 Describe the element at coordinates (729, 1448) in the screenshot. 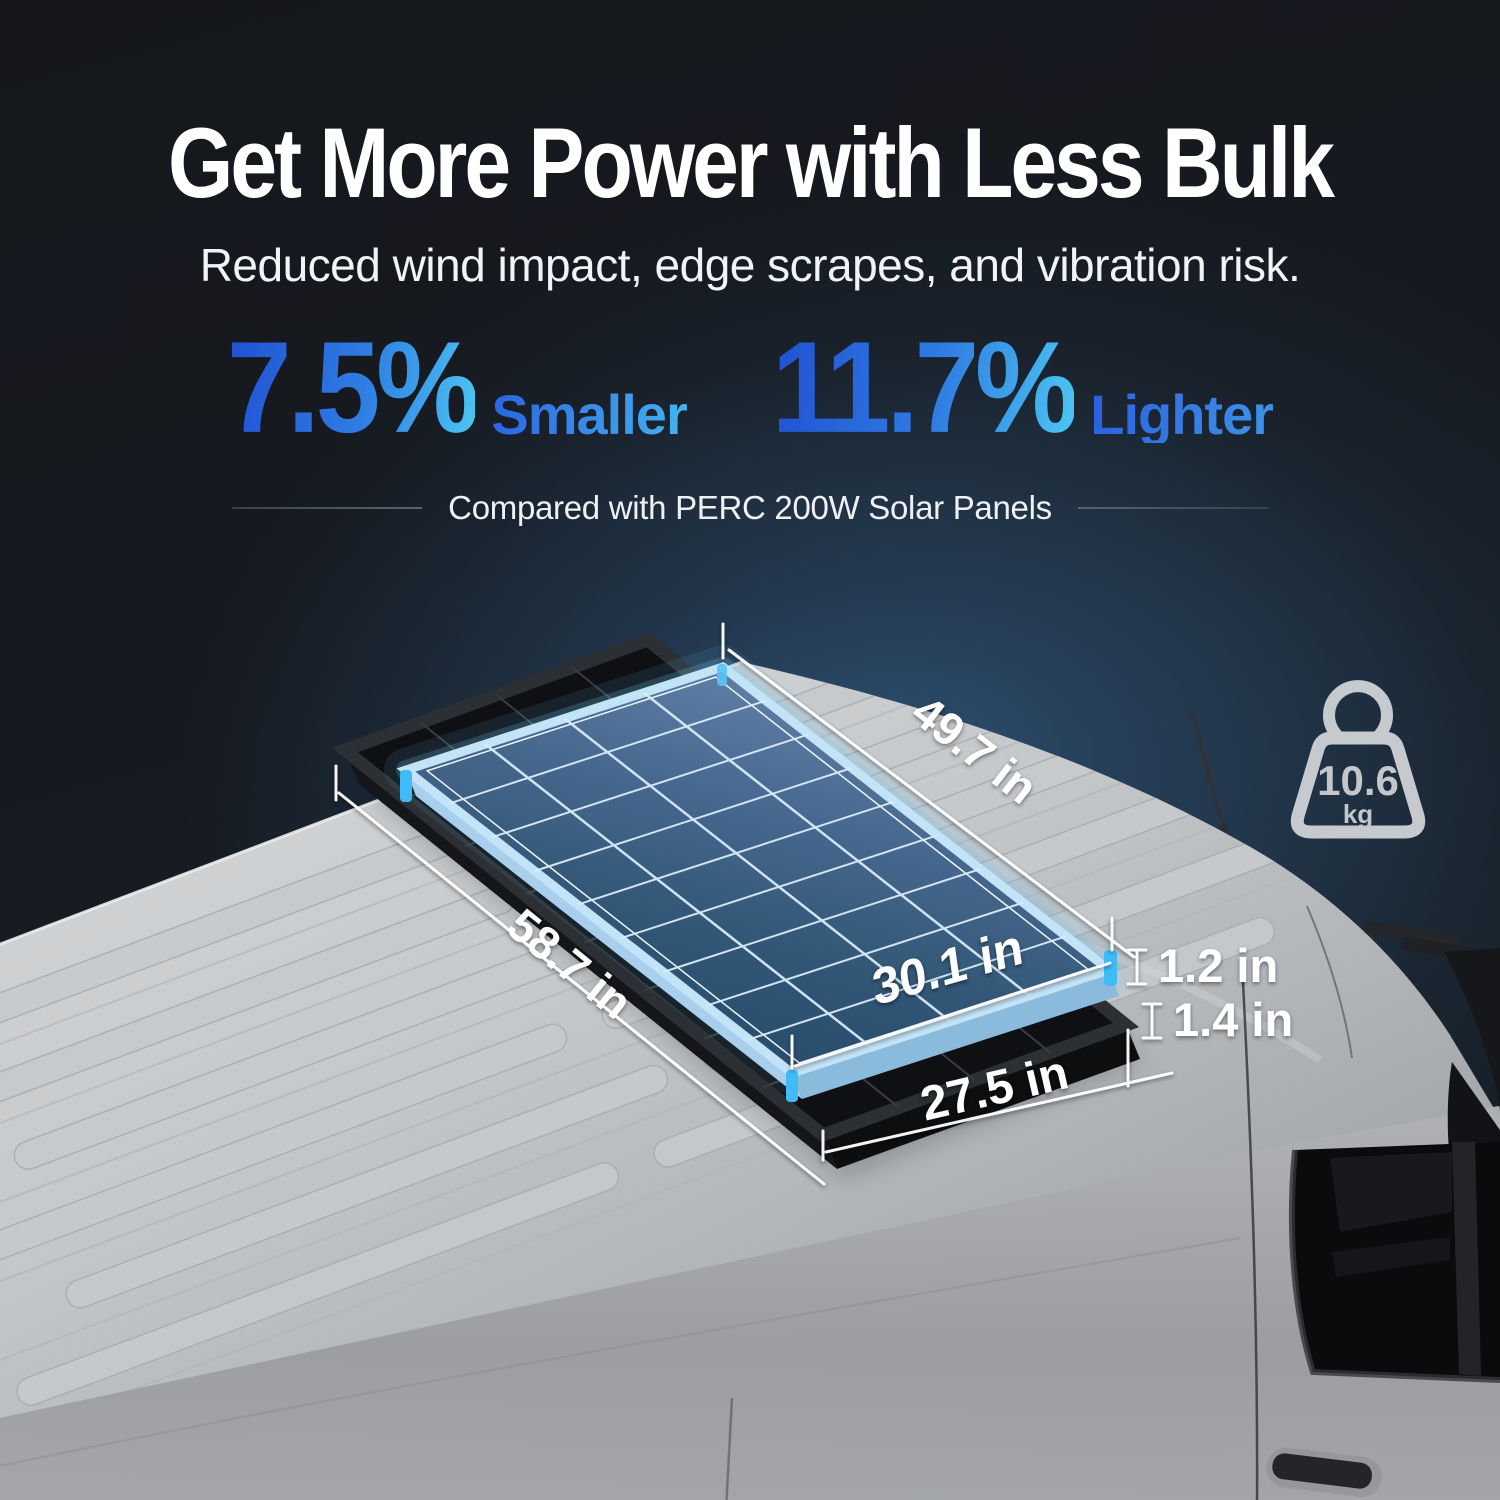

I see `van-door-seam-left` at that location.